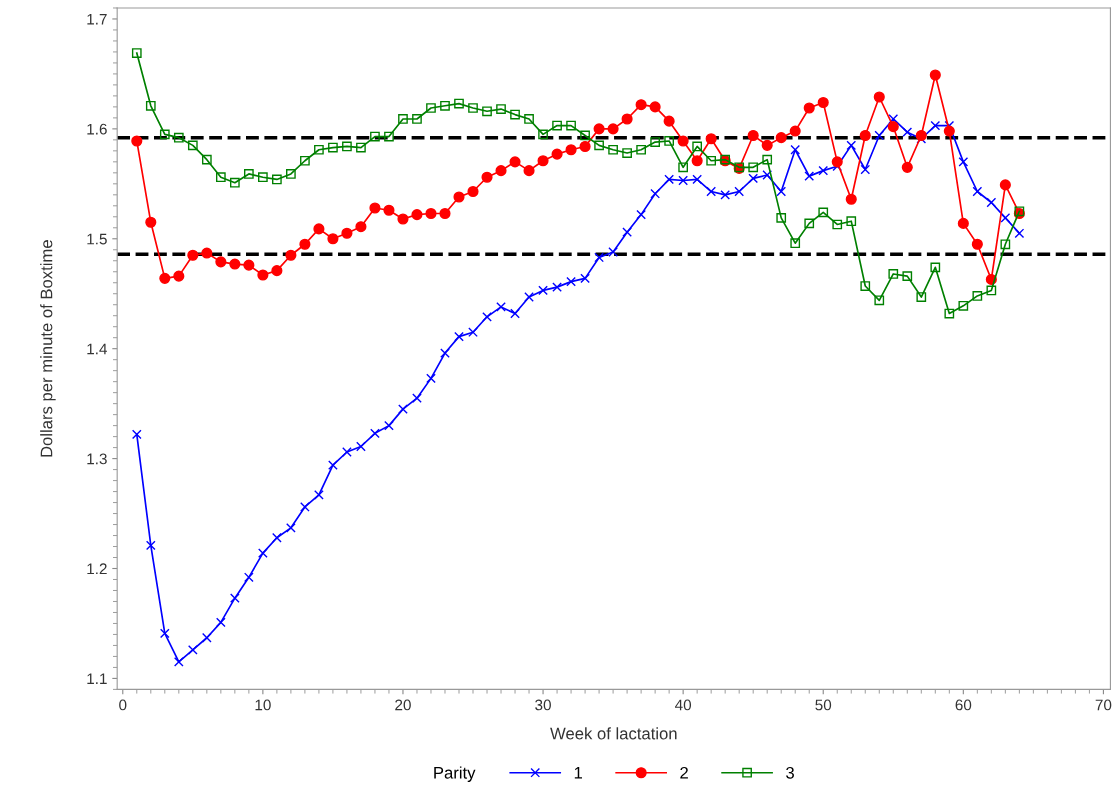 This screenshot has width=1116, height=797. Describe the element at coordinates (97, 459) in the screenshot. I see `y-tick-label: 1.3` at that location.